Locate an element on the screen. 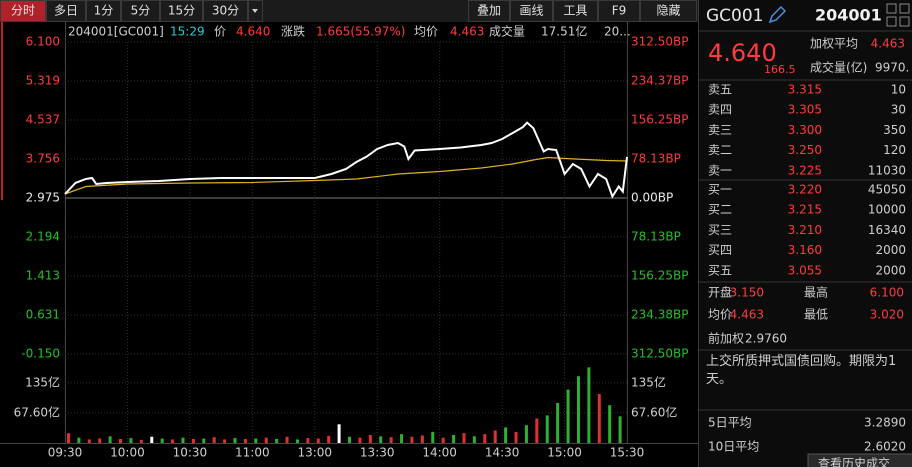 Image resolution: width=912 pixels, height=467 pixels. tab-label: 1分 is located at coordinates (104, 11).